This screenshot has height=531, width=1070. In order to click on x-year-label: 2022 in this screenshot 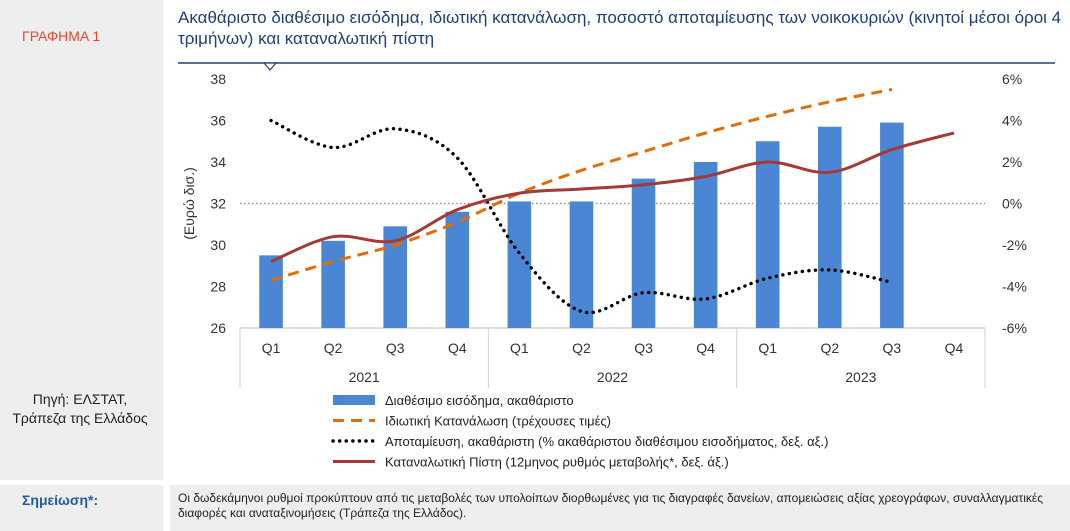, I will do `click(612, 377)`.